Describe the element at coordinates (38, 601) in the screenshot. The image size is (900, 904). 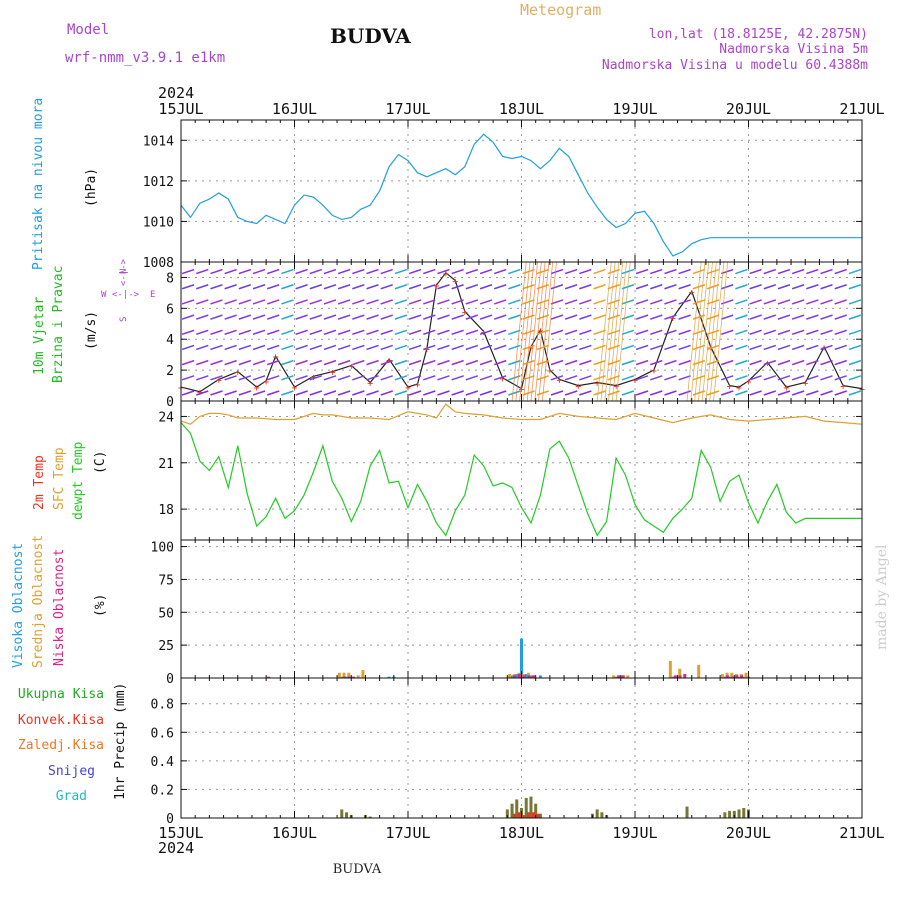
I see `cloud-mid-label: Srednja Oblacnost` at that location.